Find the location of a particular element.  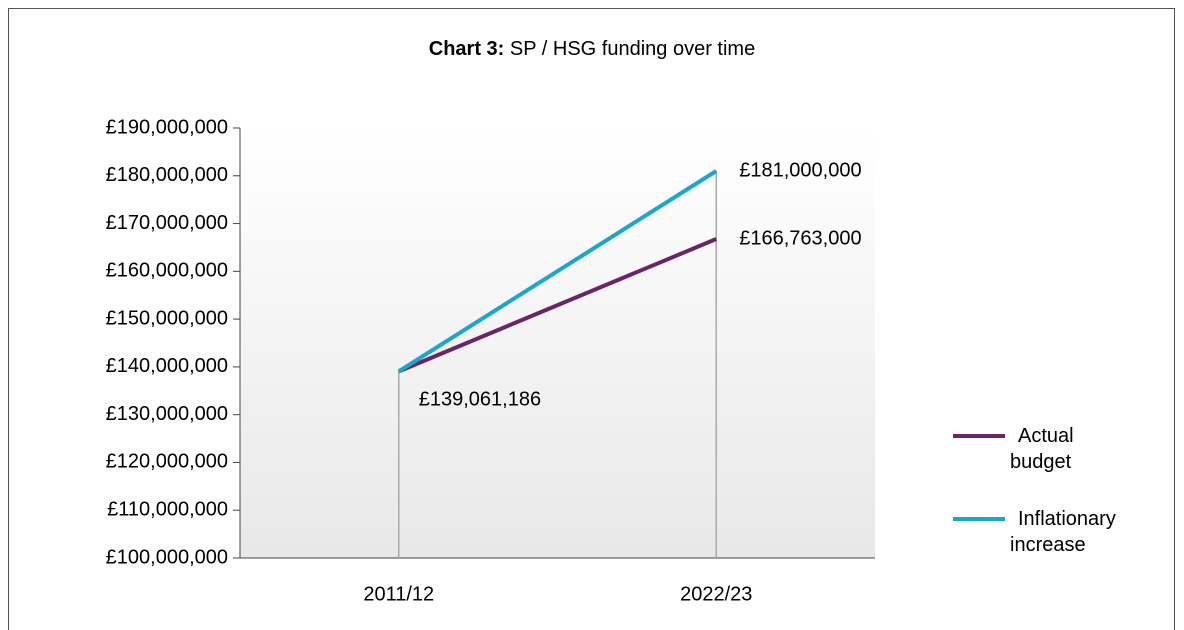

data-label: £181,000,000 is located at coordinates (800, 170).